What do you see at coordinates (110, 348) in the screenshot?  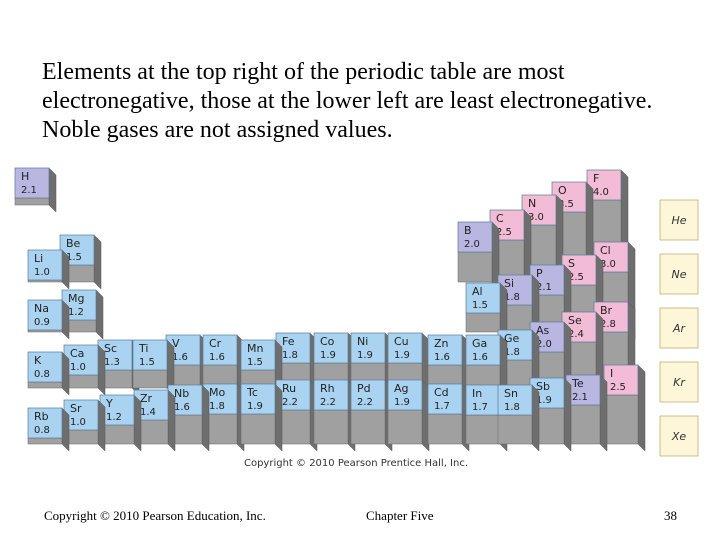 I see `element-symbol: Sc` at bounding box center [110, 348].